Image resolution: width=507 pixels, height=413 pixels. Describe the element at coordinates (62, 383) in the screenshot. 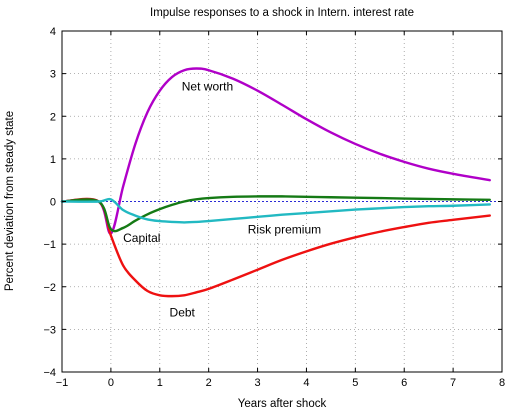

I see `x-tick-label: −1` at that location.